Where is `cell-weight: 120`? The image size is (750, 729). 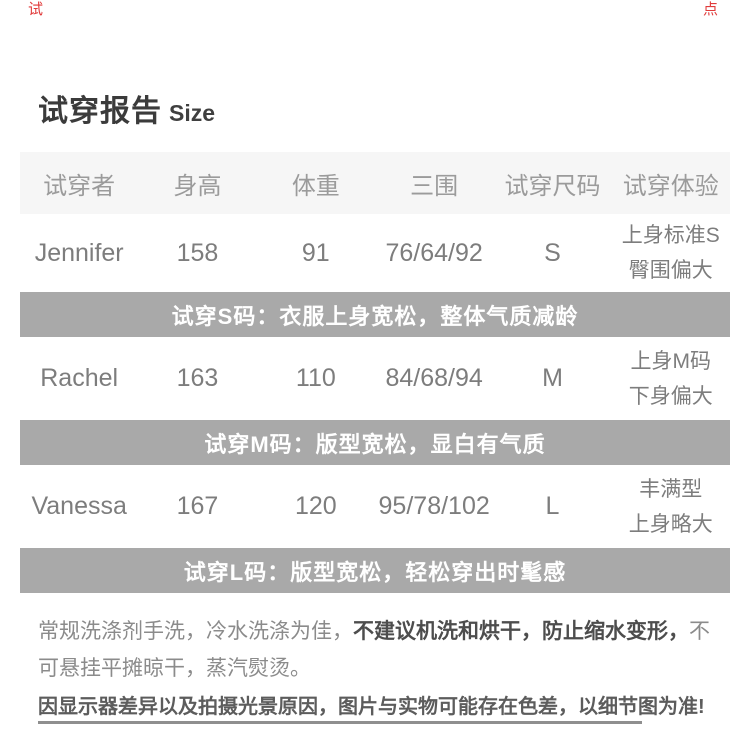
cell-weight: 120 is located at coordinates (315, 506).